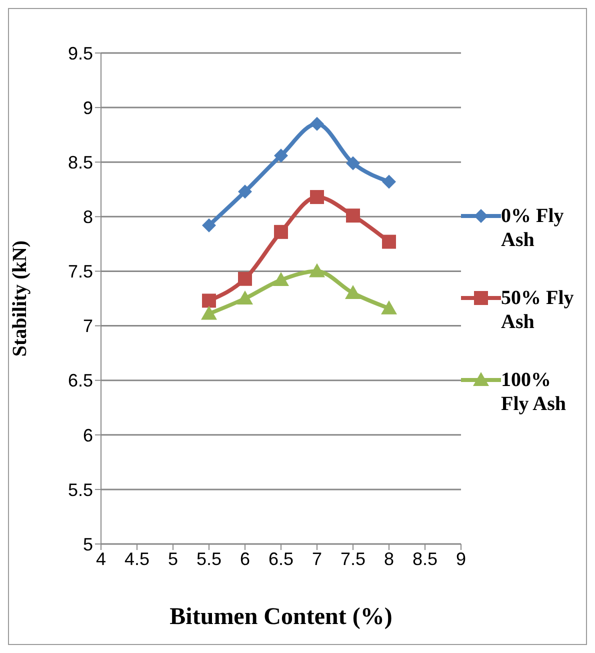 Image resolution: width=595 pixels, height=653 pixels. What do you see at coordinates (281, 617) in the screenshot?
I see `x-axis-title: Bitumen Content (%)` at bounding box center [281, 617].